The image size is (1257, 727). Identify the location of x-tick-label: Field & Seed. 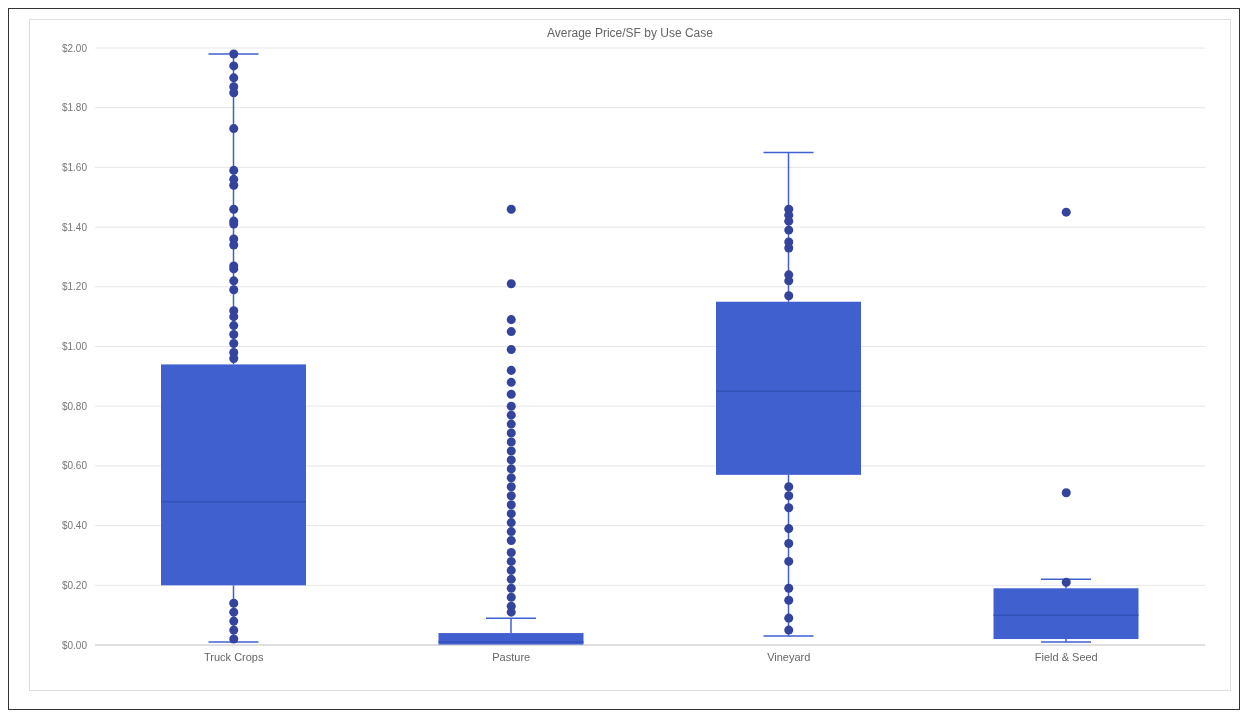
(1066, 656).